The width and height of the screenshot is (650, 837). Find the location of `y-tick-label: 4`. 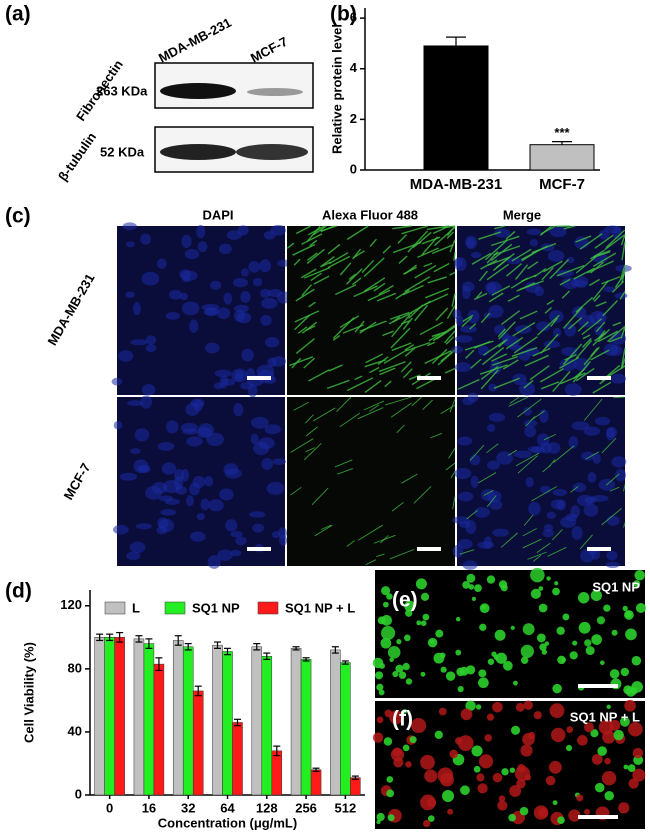

y-tick-label: 4 is located at coordinates (354, 67).